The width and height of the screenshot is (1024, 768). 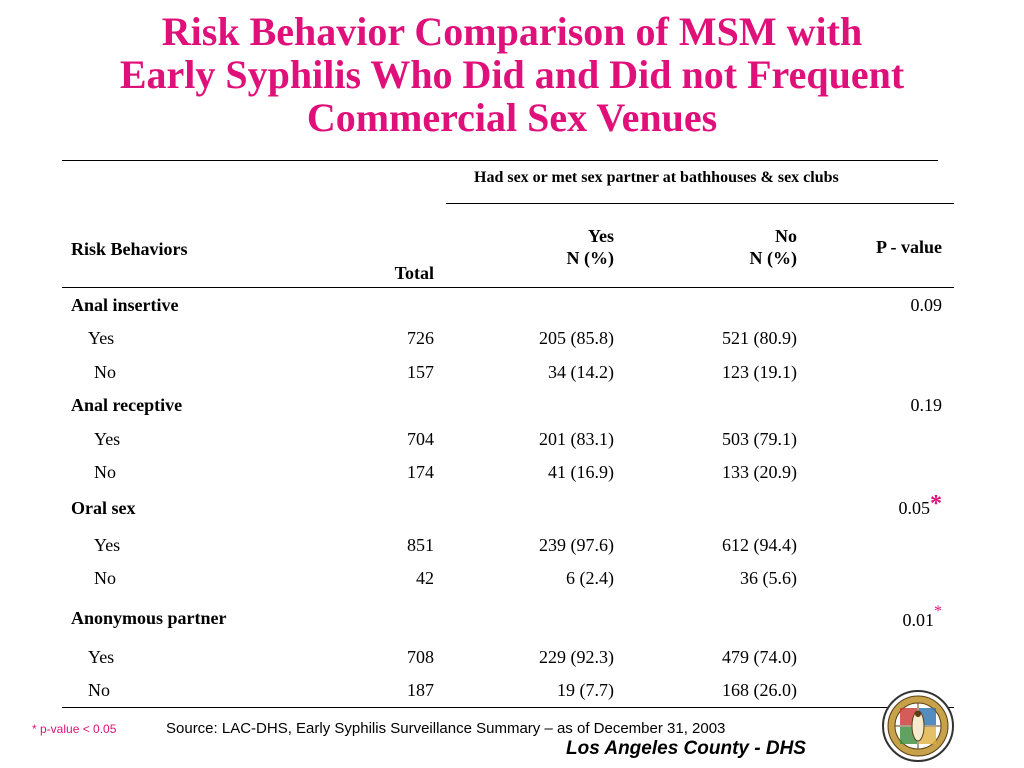 What do you see at coordinates (918, 726) in the screenshot?
I see `county-seal-icon` at bounding box center [918, 726].